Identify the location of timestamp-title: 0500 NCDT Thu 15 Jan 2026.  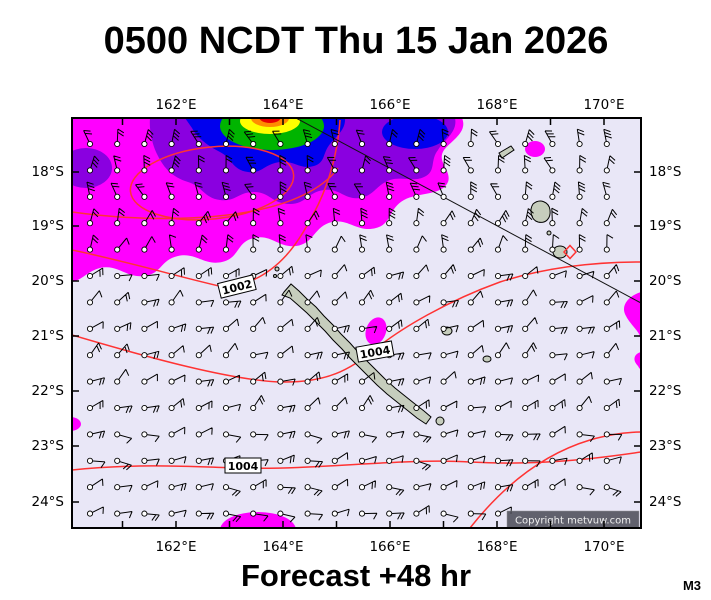
(356, 41).